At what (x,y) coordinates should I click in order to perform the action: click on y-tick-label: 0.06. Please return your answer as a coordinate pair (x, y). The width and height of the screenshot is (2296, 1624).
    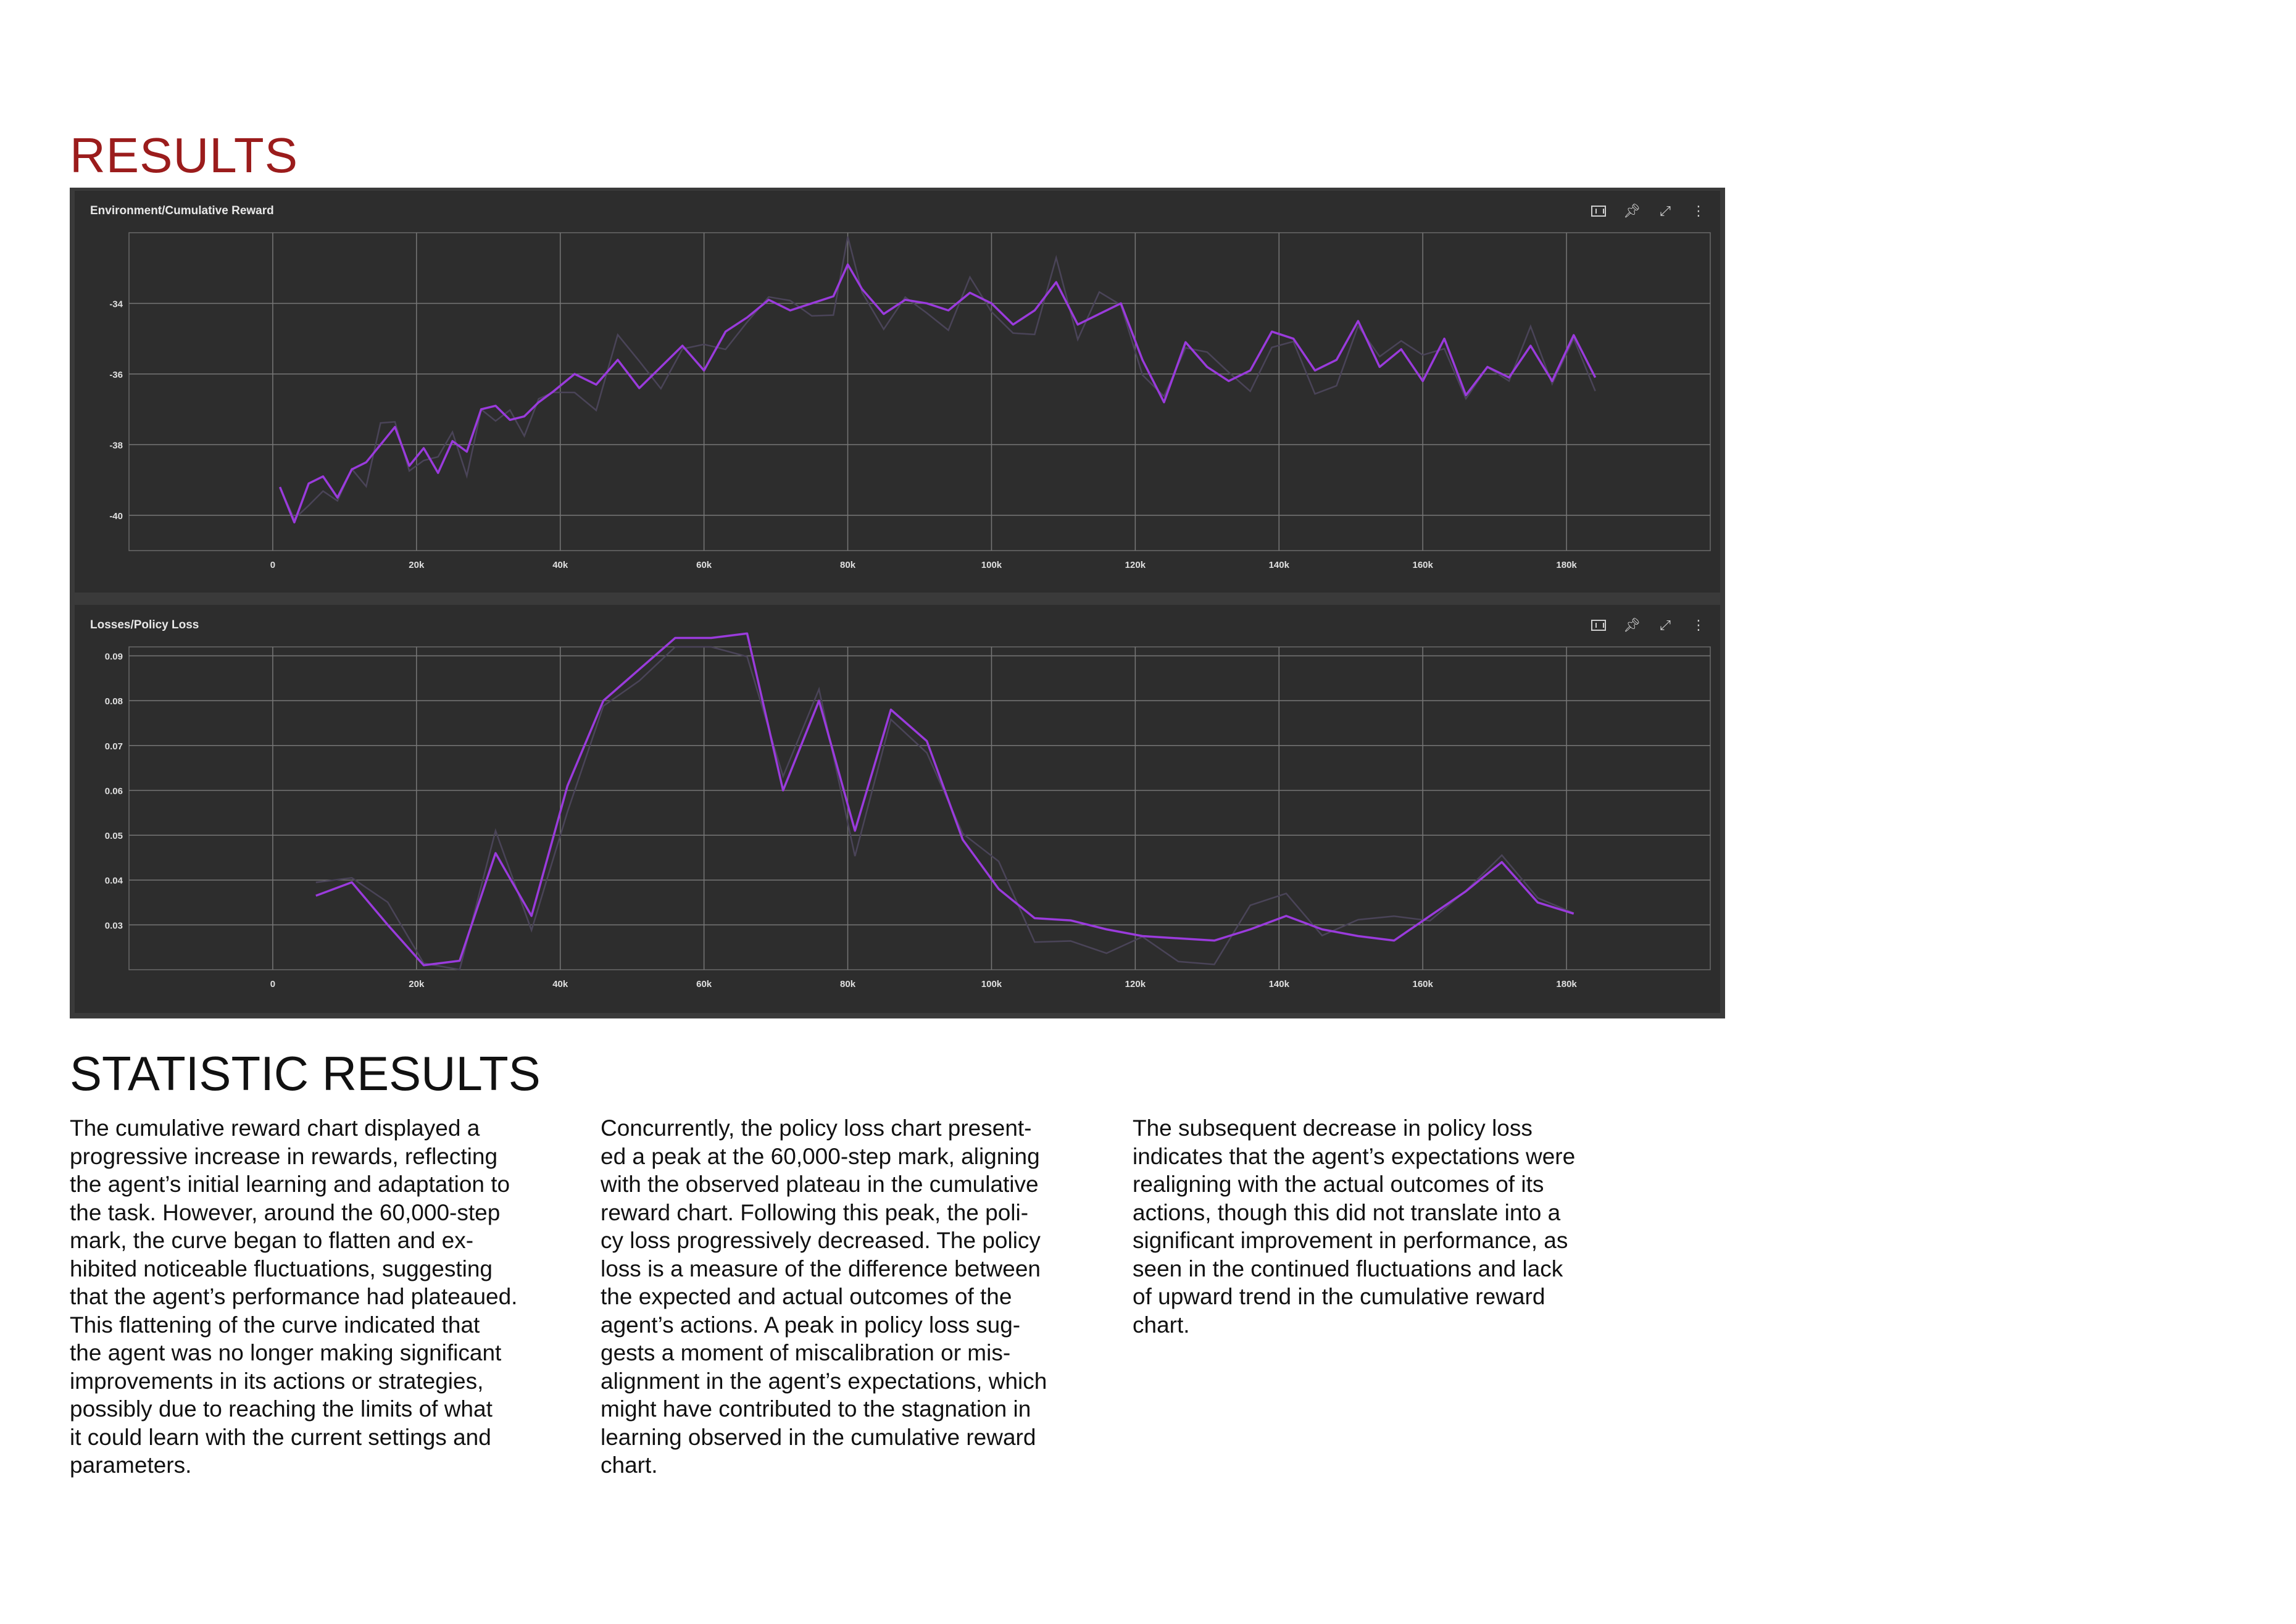
    Looking at the image, I should click on (114, 791).